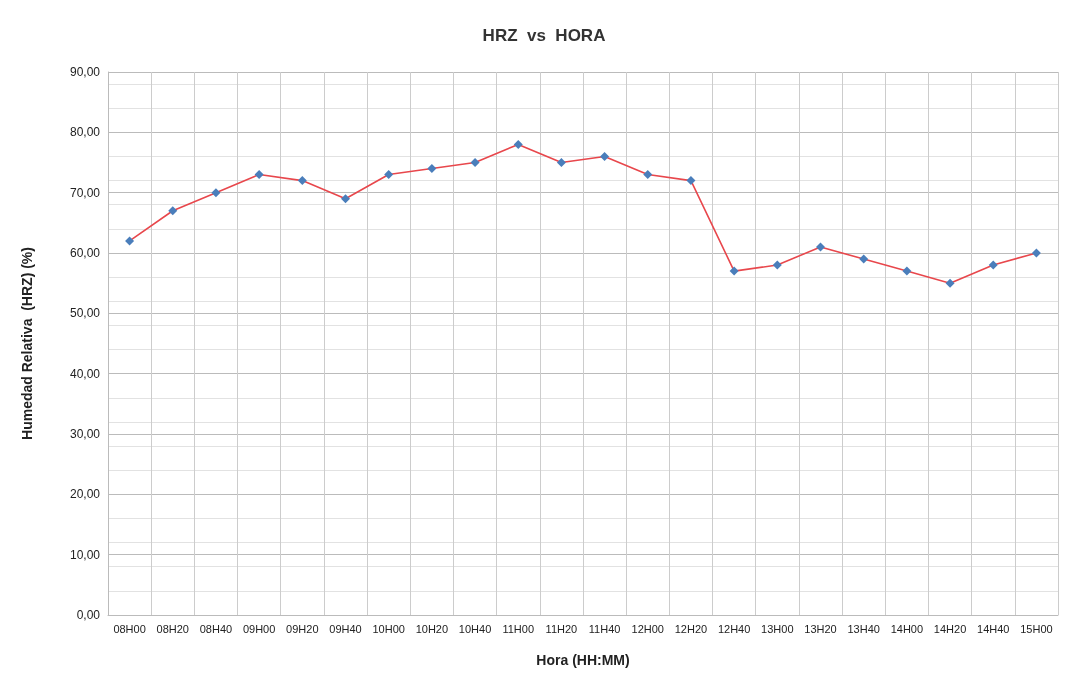 The width and height of the screenshot is (1088, 677). I want to click on y-tick-label: 0,00, so click(88, 615).